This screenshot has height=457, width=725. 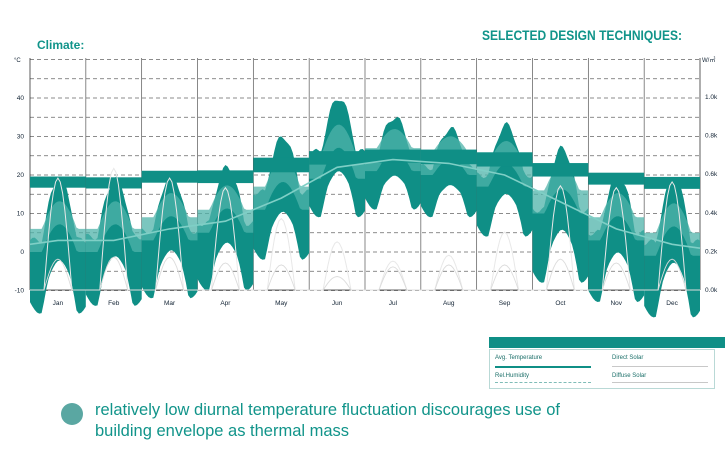 I want to click on month-label-oct: Oct, so click(x=560, y=303).